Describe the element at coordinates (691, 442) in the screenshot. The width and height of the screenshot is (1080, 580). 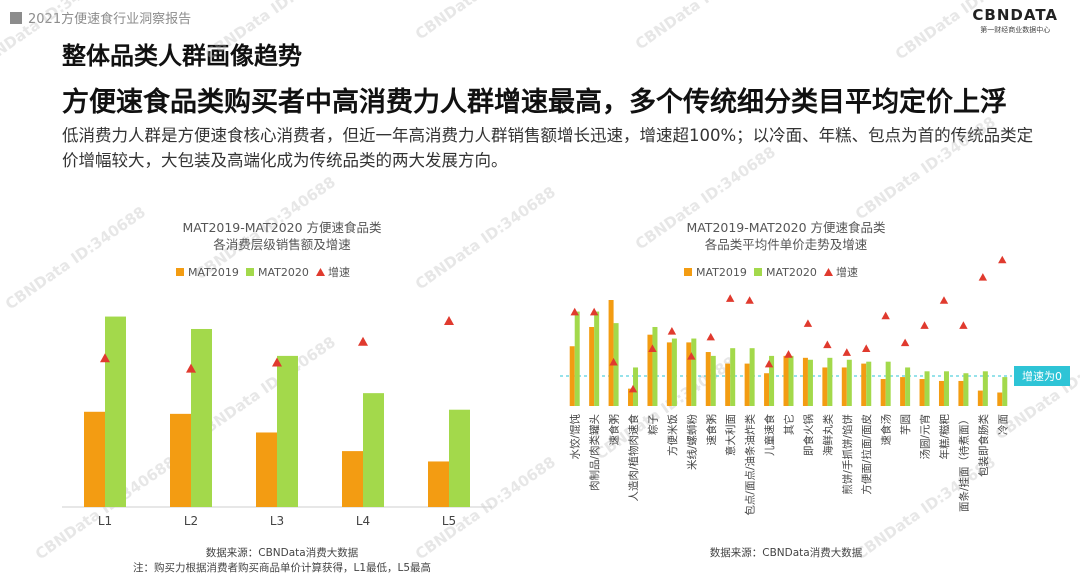
I see `chart2-x-tick: 米线/螺蛳粉` at that location.